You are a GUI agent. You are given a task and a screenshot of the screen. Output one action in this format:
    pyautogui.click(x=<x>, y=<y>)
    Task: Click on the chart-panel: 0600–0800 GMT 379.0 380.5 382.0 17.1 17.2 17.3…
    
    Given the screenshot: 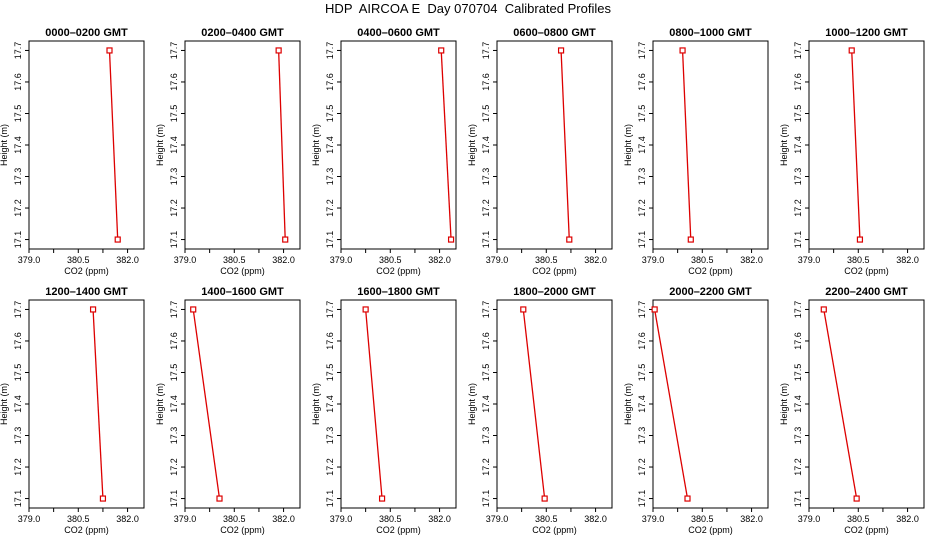 What is the action you would take?
    pyautogui.click(x=540, y=151)
    